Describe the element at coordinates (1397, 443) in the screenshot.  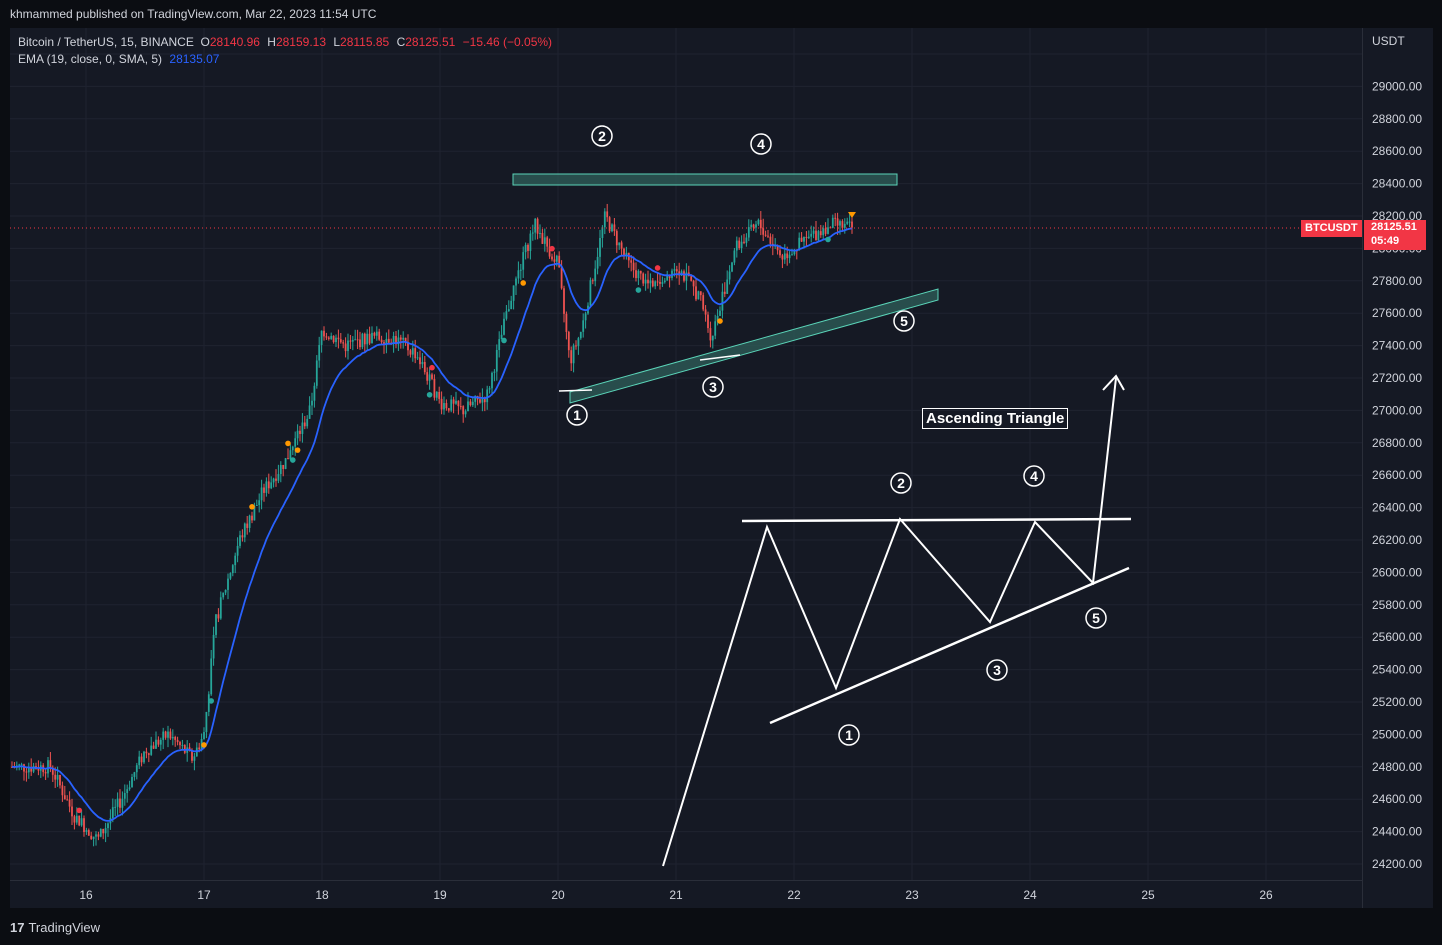
I see `price-tick-label: 26800.00` at that location.